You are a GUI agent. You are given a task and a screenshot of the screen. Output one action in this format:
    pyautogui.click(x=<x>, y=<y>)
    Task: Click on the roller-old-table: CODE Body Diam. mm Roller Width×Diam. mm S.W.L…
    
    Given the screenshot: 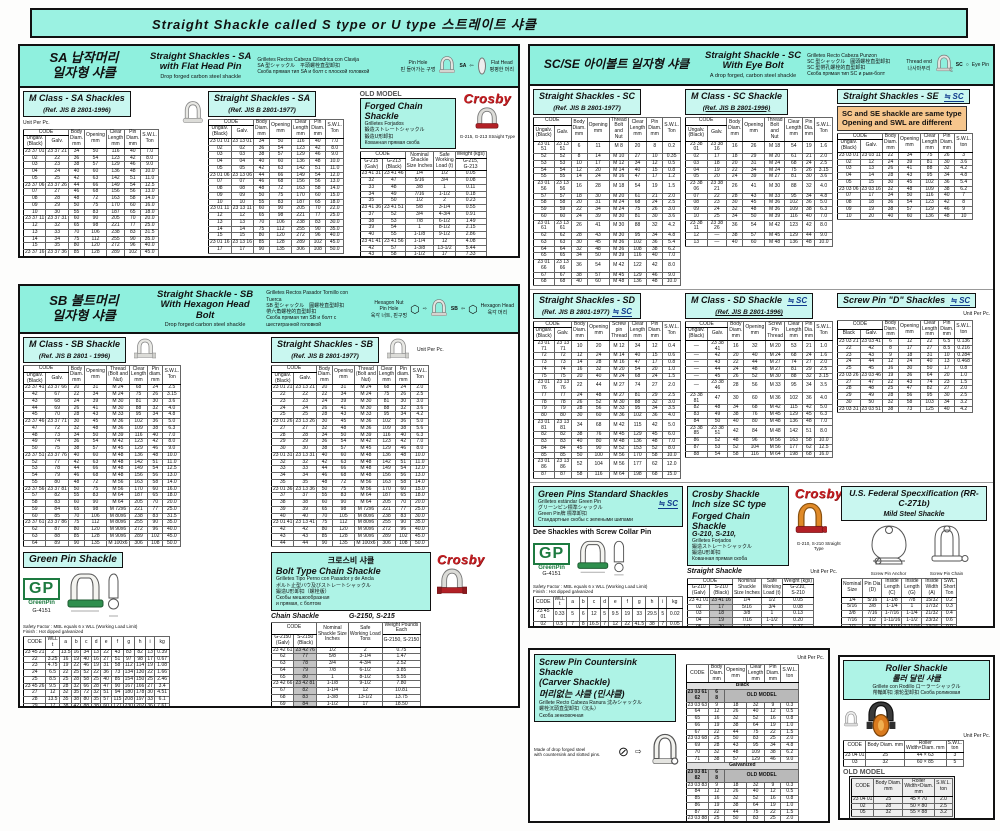 What is the action you would take?
    pyautogui.click(x=901, y=797)
    